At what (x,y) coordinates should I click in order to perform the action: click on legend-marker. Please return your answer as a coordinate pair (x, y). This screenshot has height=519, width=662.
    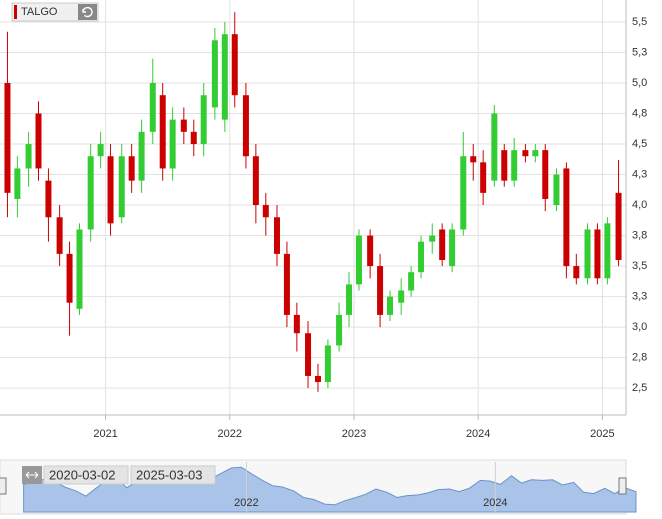
    Looking at the image, I should click on (15, 12).